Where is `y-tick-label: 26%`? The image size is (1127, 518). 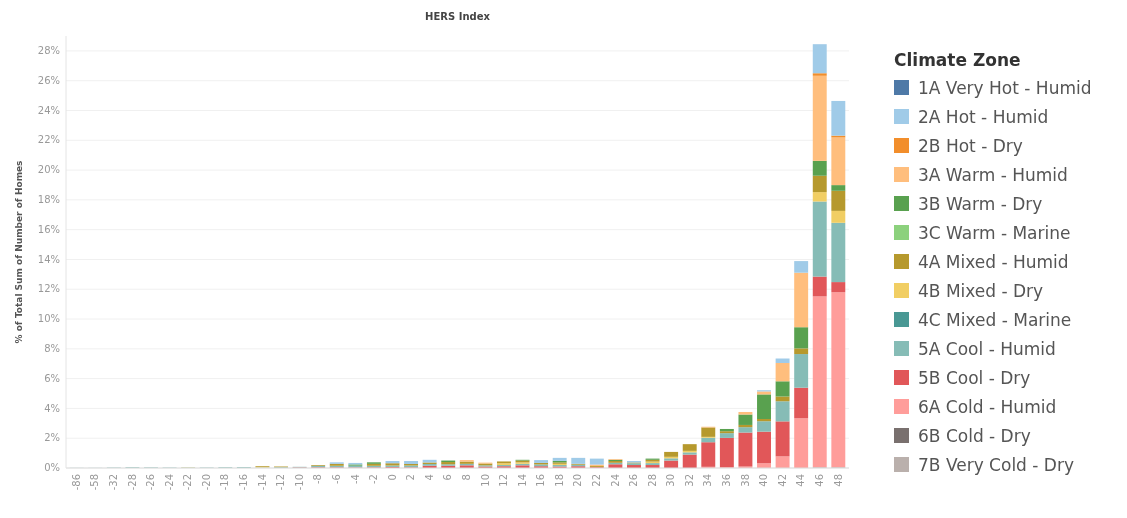
y-tick-label: 26% is located at coordinates (48, 80).